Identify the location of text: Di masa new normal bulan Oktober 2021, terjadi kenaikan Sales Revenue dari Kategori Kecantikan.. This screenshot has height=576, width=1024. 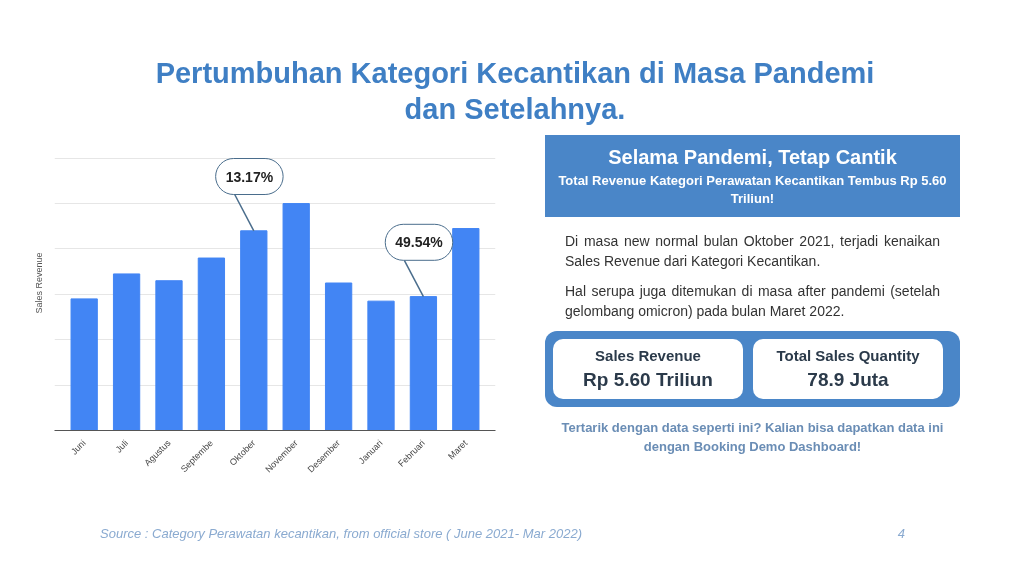
(752, 251).